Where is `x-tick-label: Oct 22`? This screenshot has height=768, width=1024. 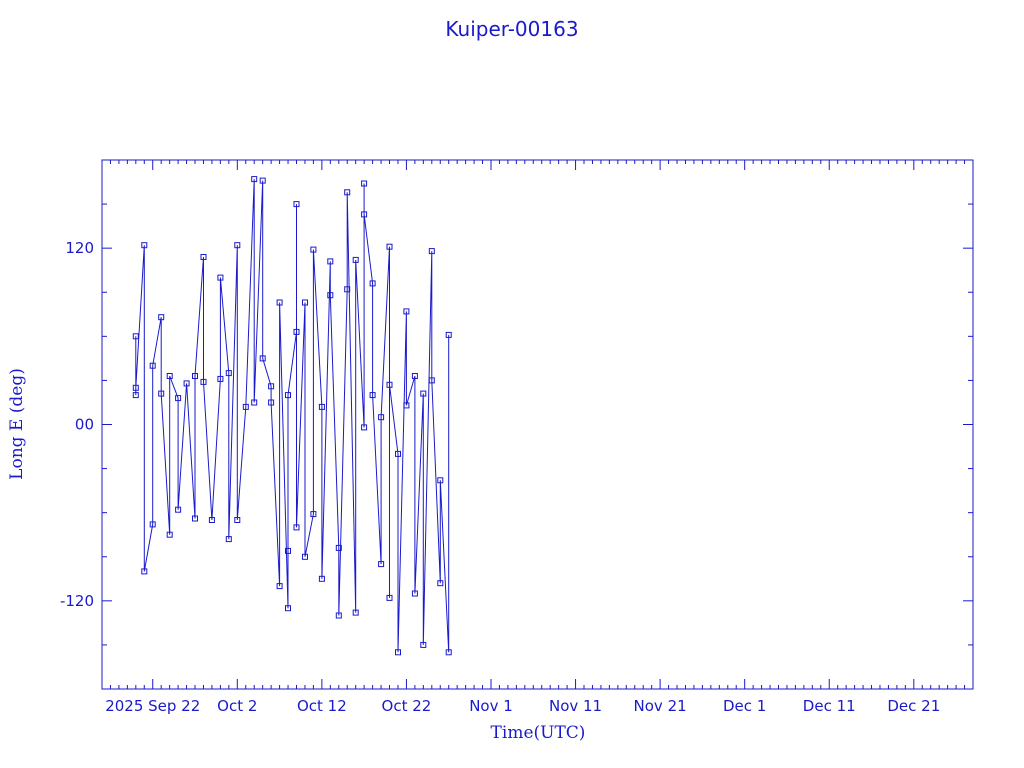 x-tick-label: Oct 22 is located at coordinates (407, 706).